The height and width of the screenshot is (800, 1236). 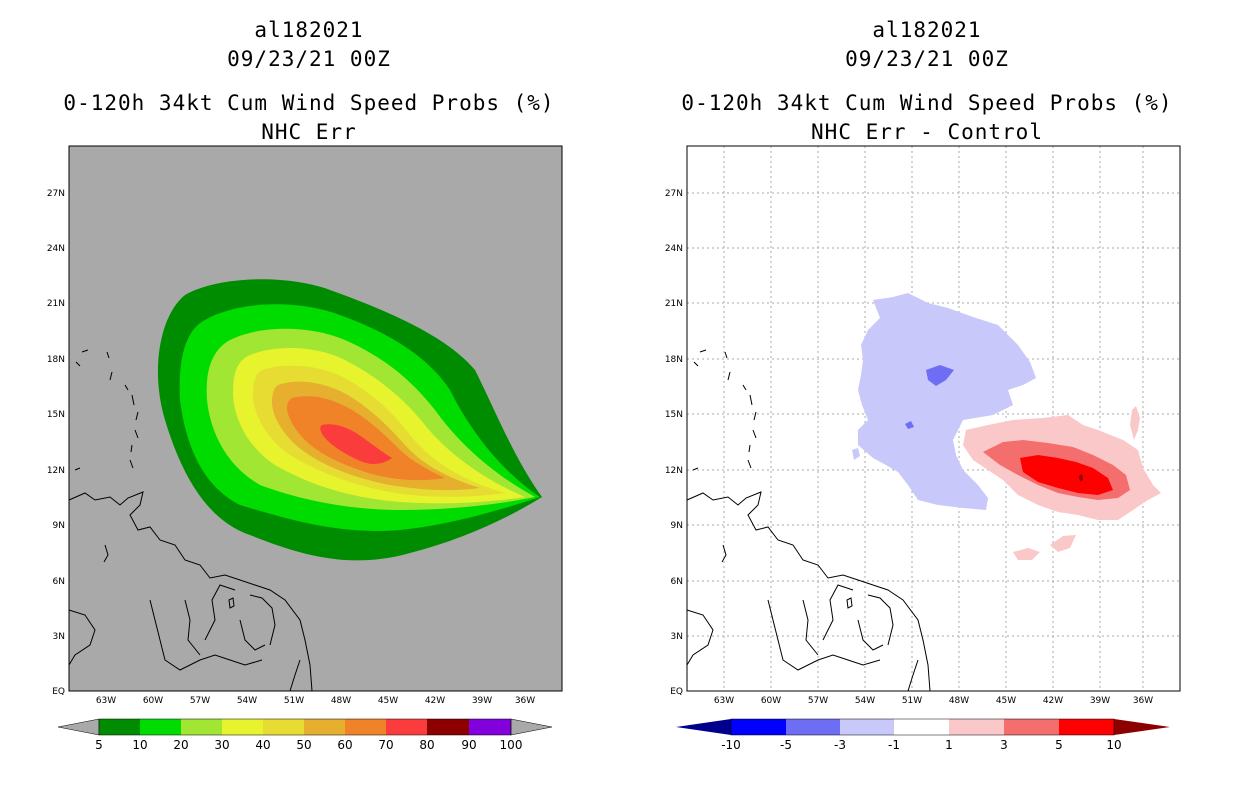 What do you see at coordinates (1063, 543) in the screenshot?
I see `diff-contour-pos1-fragment-b` at bounding box center [1063, 543].